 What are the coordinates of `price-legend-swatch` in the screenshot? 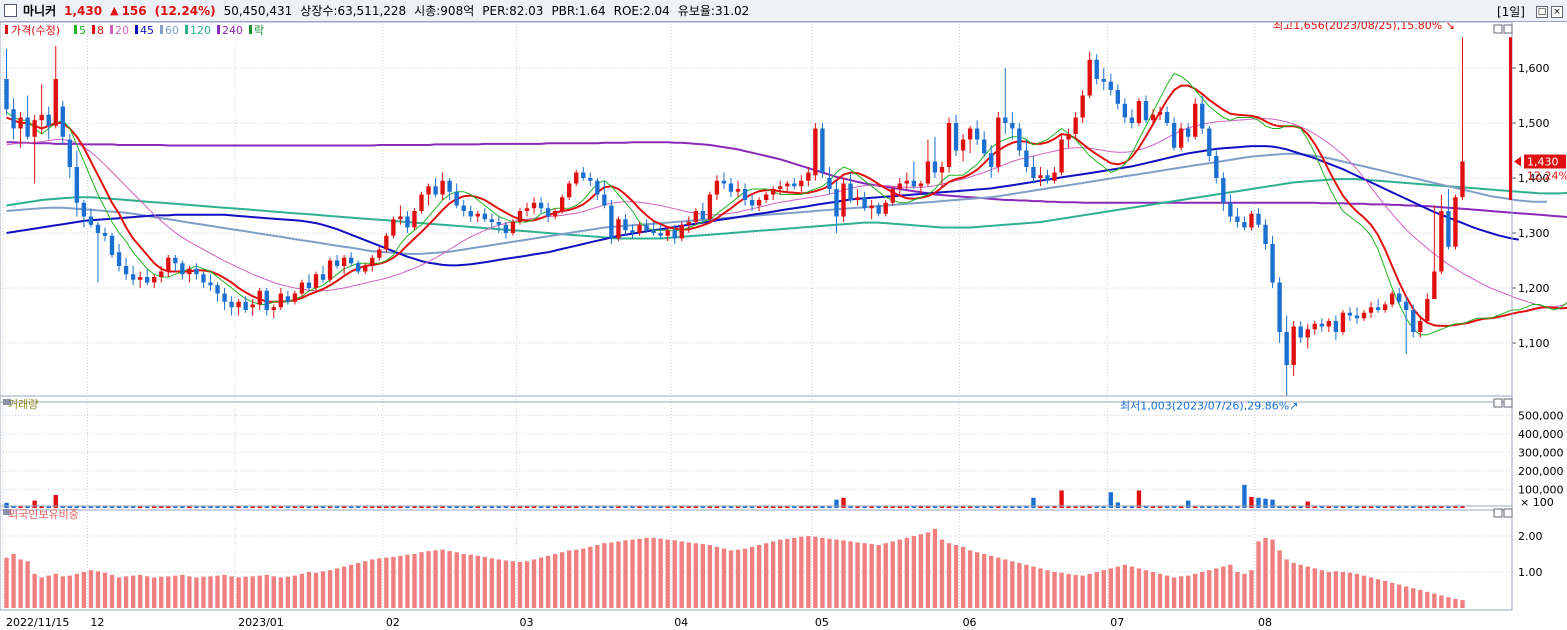 It's located at (6, 29).